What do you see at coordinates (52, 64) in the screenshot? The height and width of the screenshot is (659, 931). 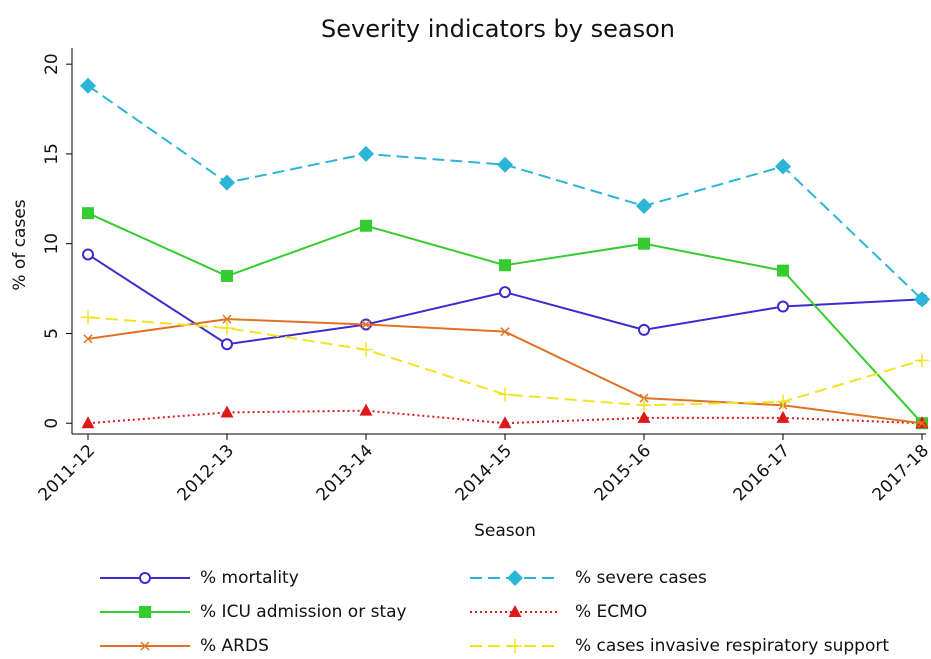 I see `y-tick-label: 20` at bounding box center [52, 64].